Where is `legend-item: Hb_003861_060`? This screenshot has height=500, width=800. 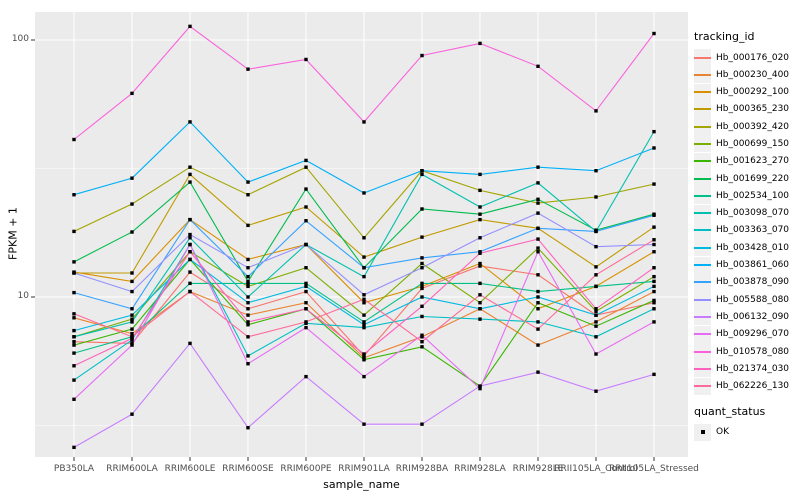 legend-item: Hb_003861_060 is located at coordinates (747, 265).